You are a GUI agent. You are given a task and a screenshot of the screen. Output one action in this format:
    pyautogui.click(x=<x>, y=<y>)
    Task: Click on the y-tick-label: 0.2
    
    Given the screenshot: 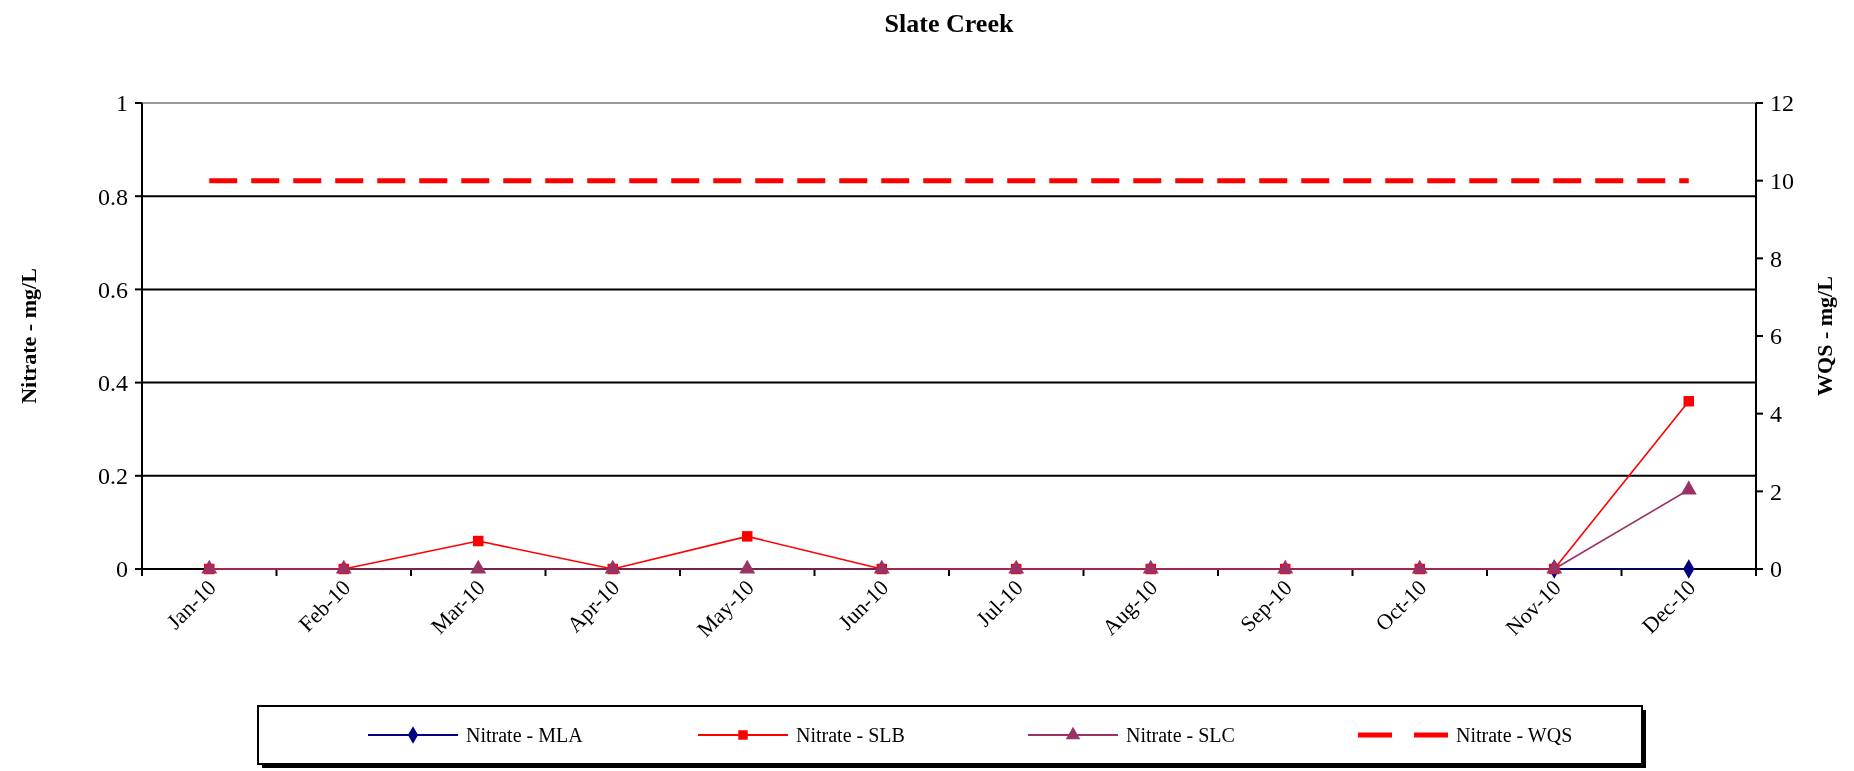 What is the action you would take?
    pyautogui.click(x=113, y=476)
    